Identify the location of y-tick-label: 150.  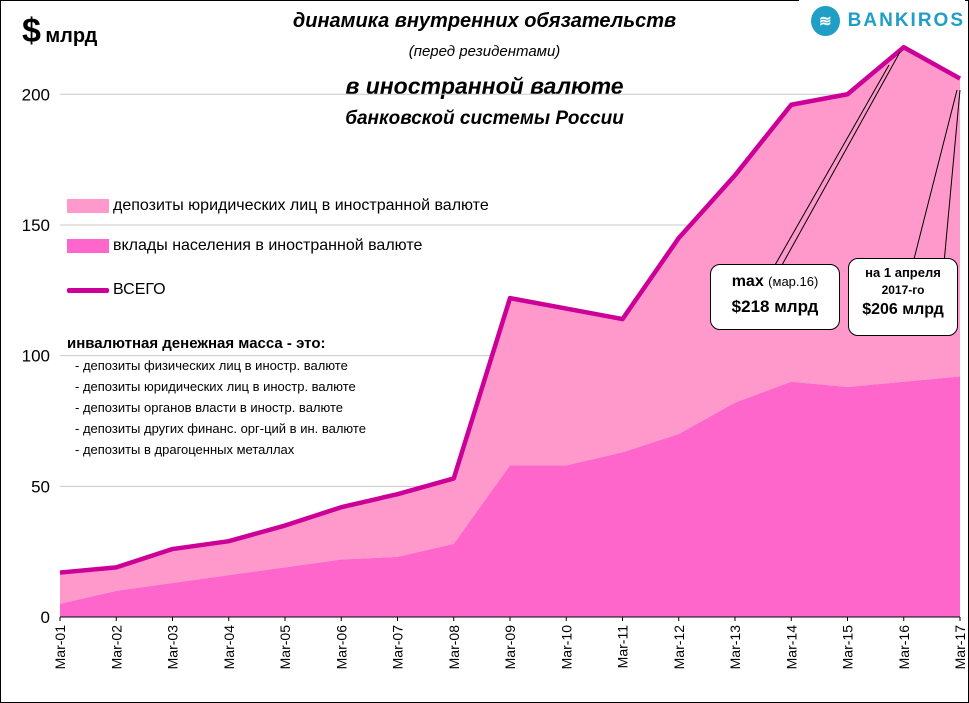
(36, 225).